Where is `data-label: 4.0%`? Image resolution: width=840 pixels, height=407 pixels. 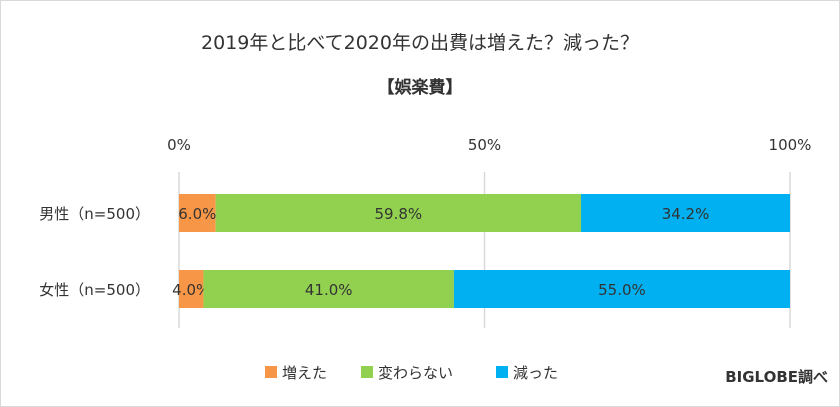 data-label: 4.0% is located at coordinates (191, 290).